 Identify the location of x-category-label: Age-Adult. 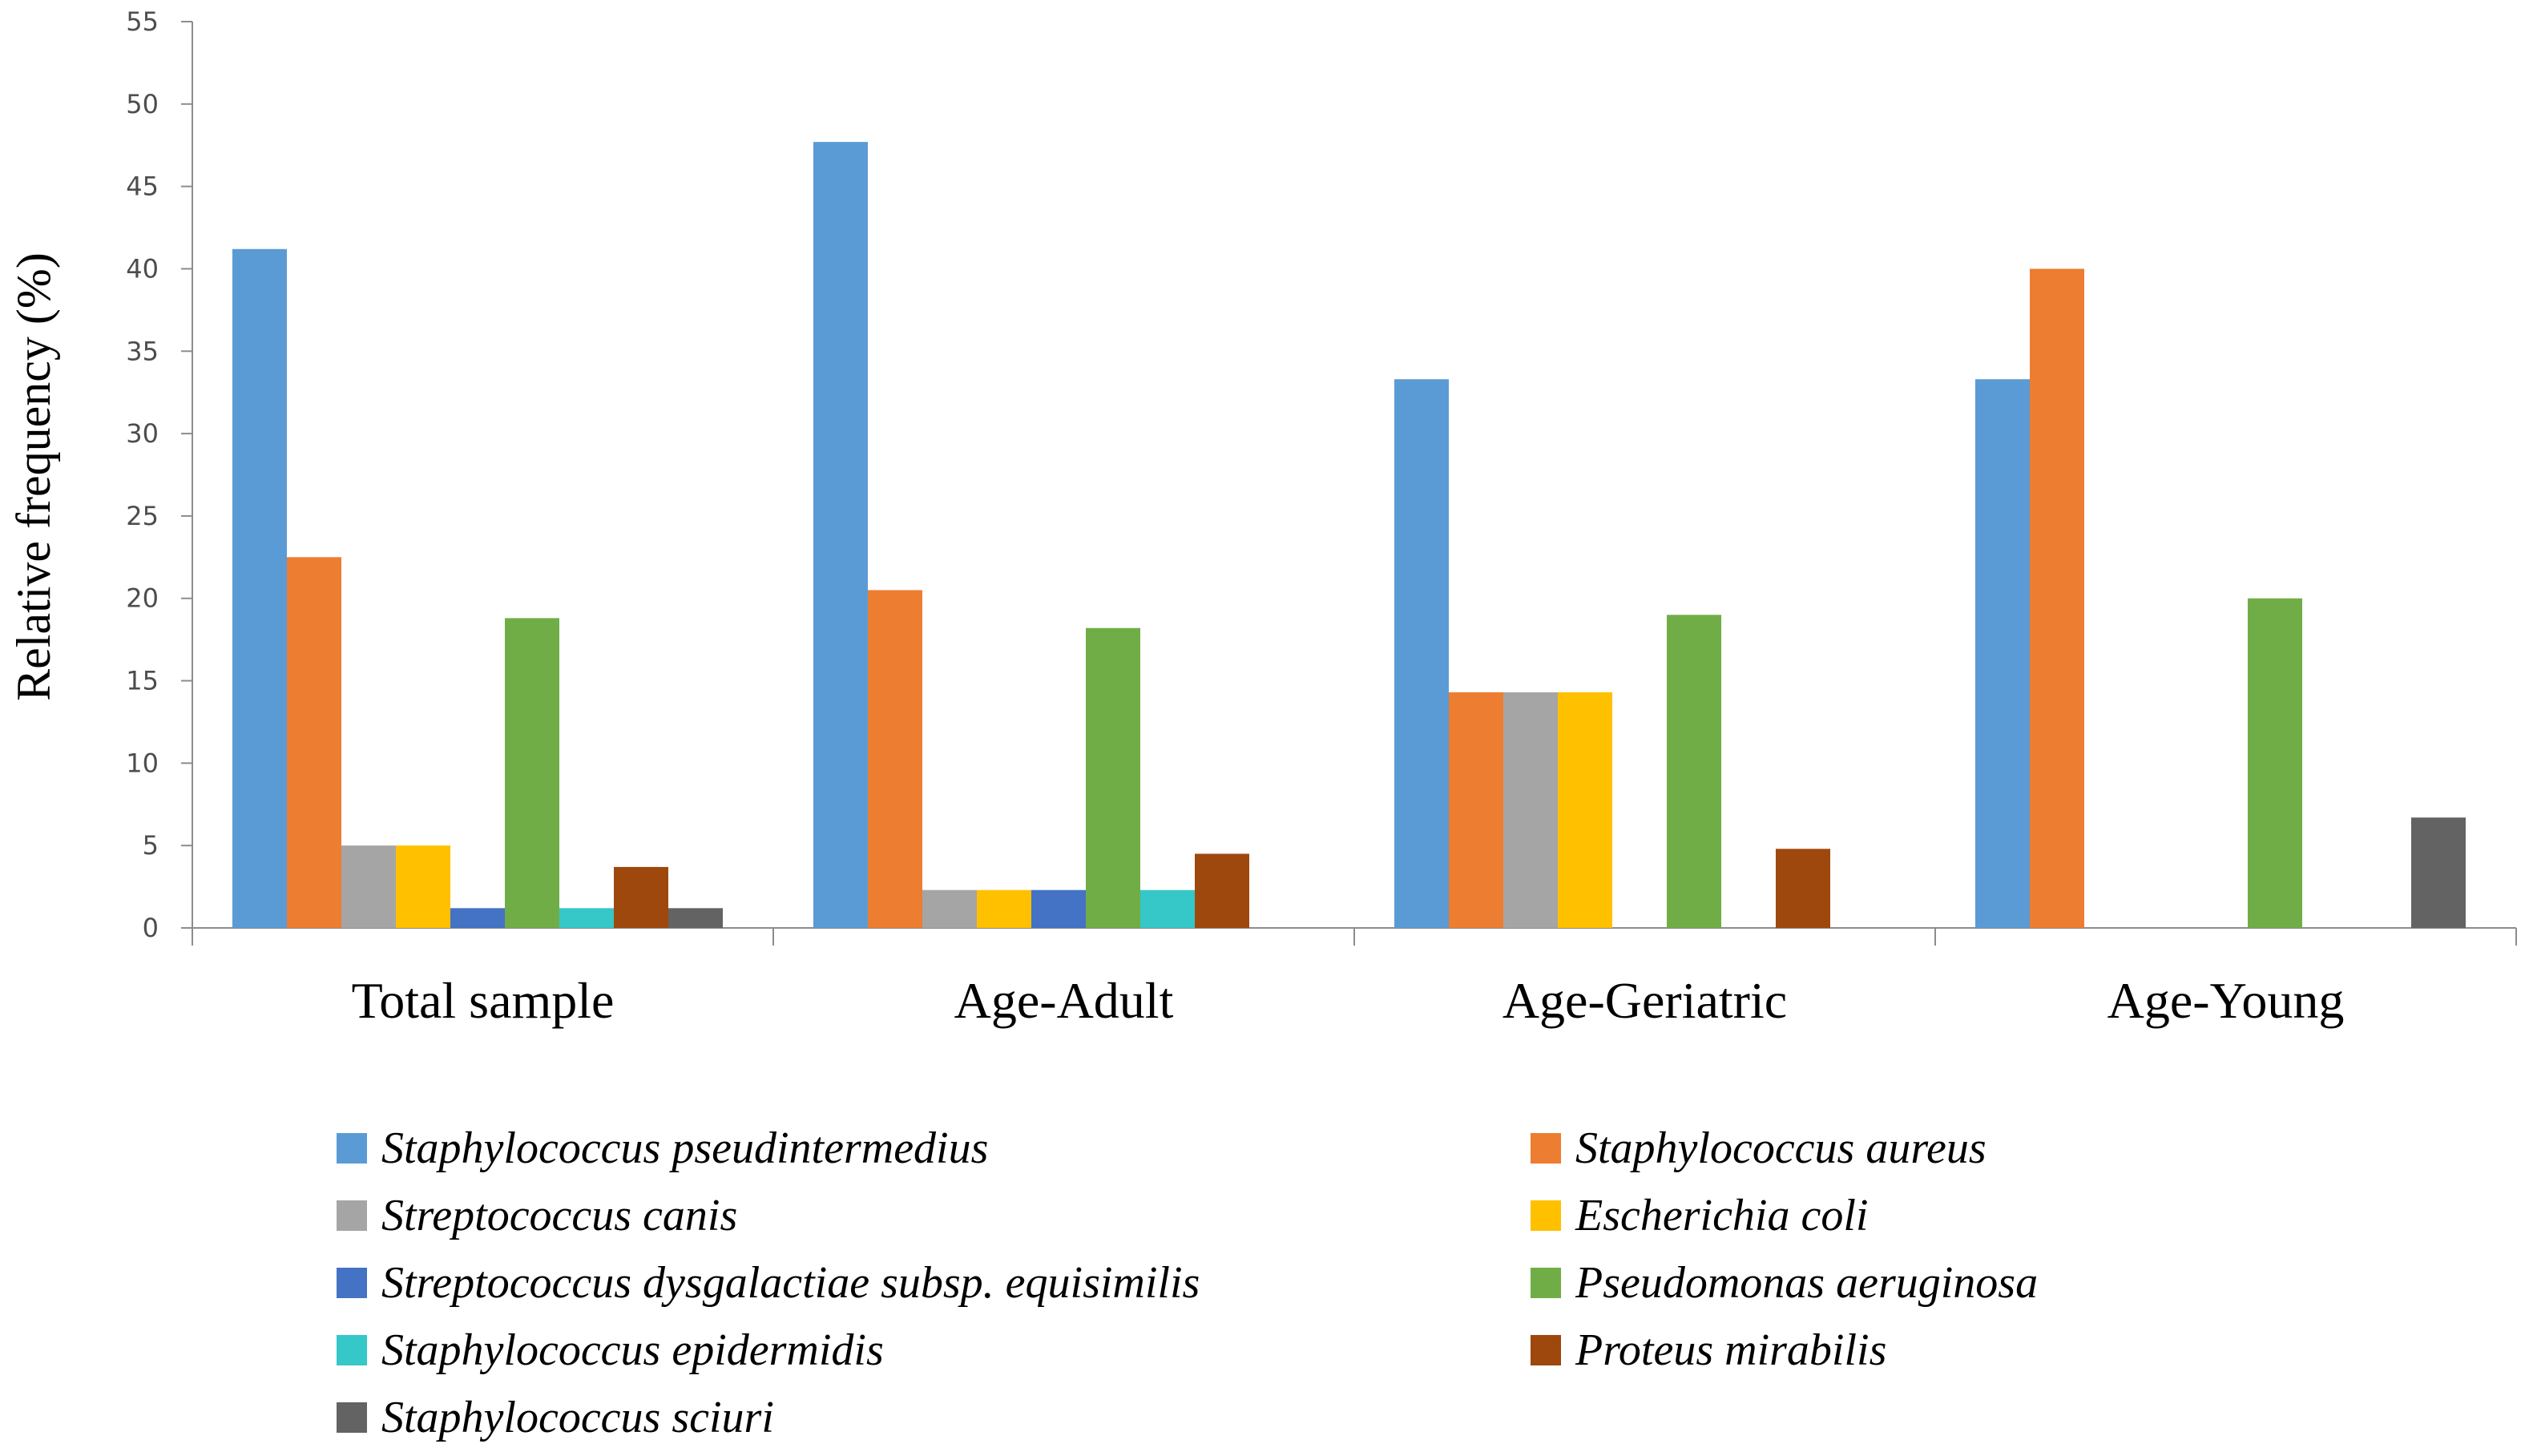
(1064, 1000).